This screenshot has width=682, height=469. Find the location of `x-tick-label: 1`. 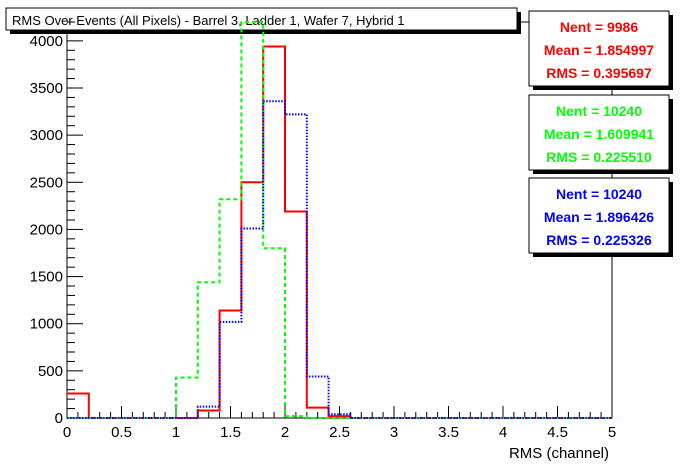

x-tick-label: 1 is located at coordinates (176, 432).